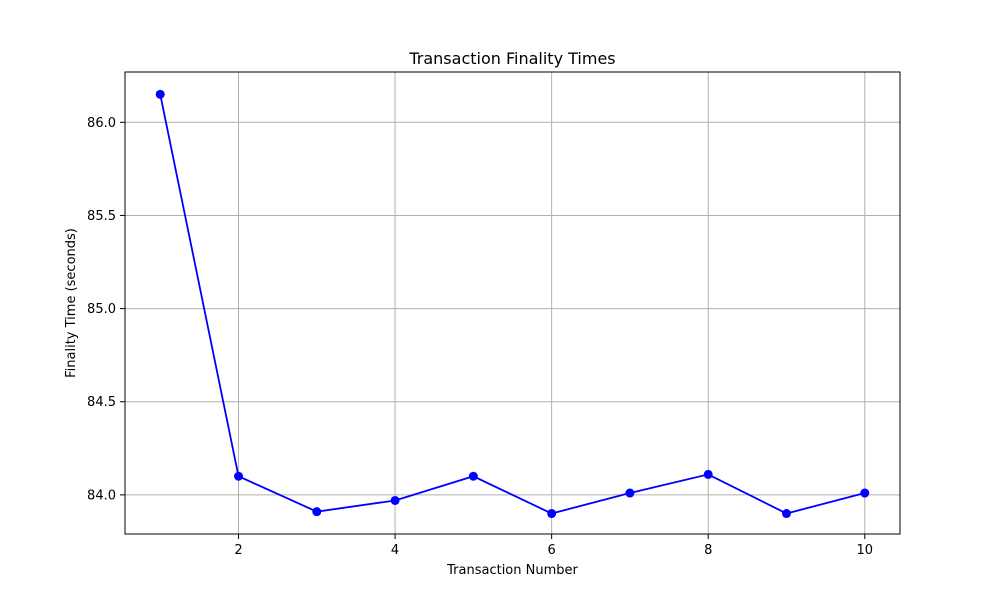  What do you see at coordinates (395, 550) in the screenshot?
I see `x-tick-label: 4` at bounding box center [395, 550].